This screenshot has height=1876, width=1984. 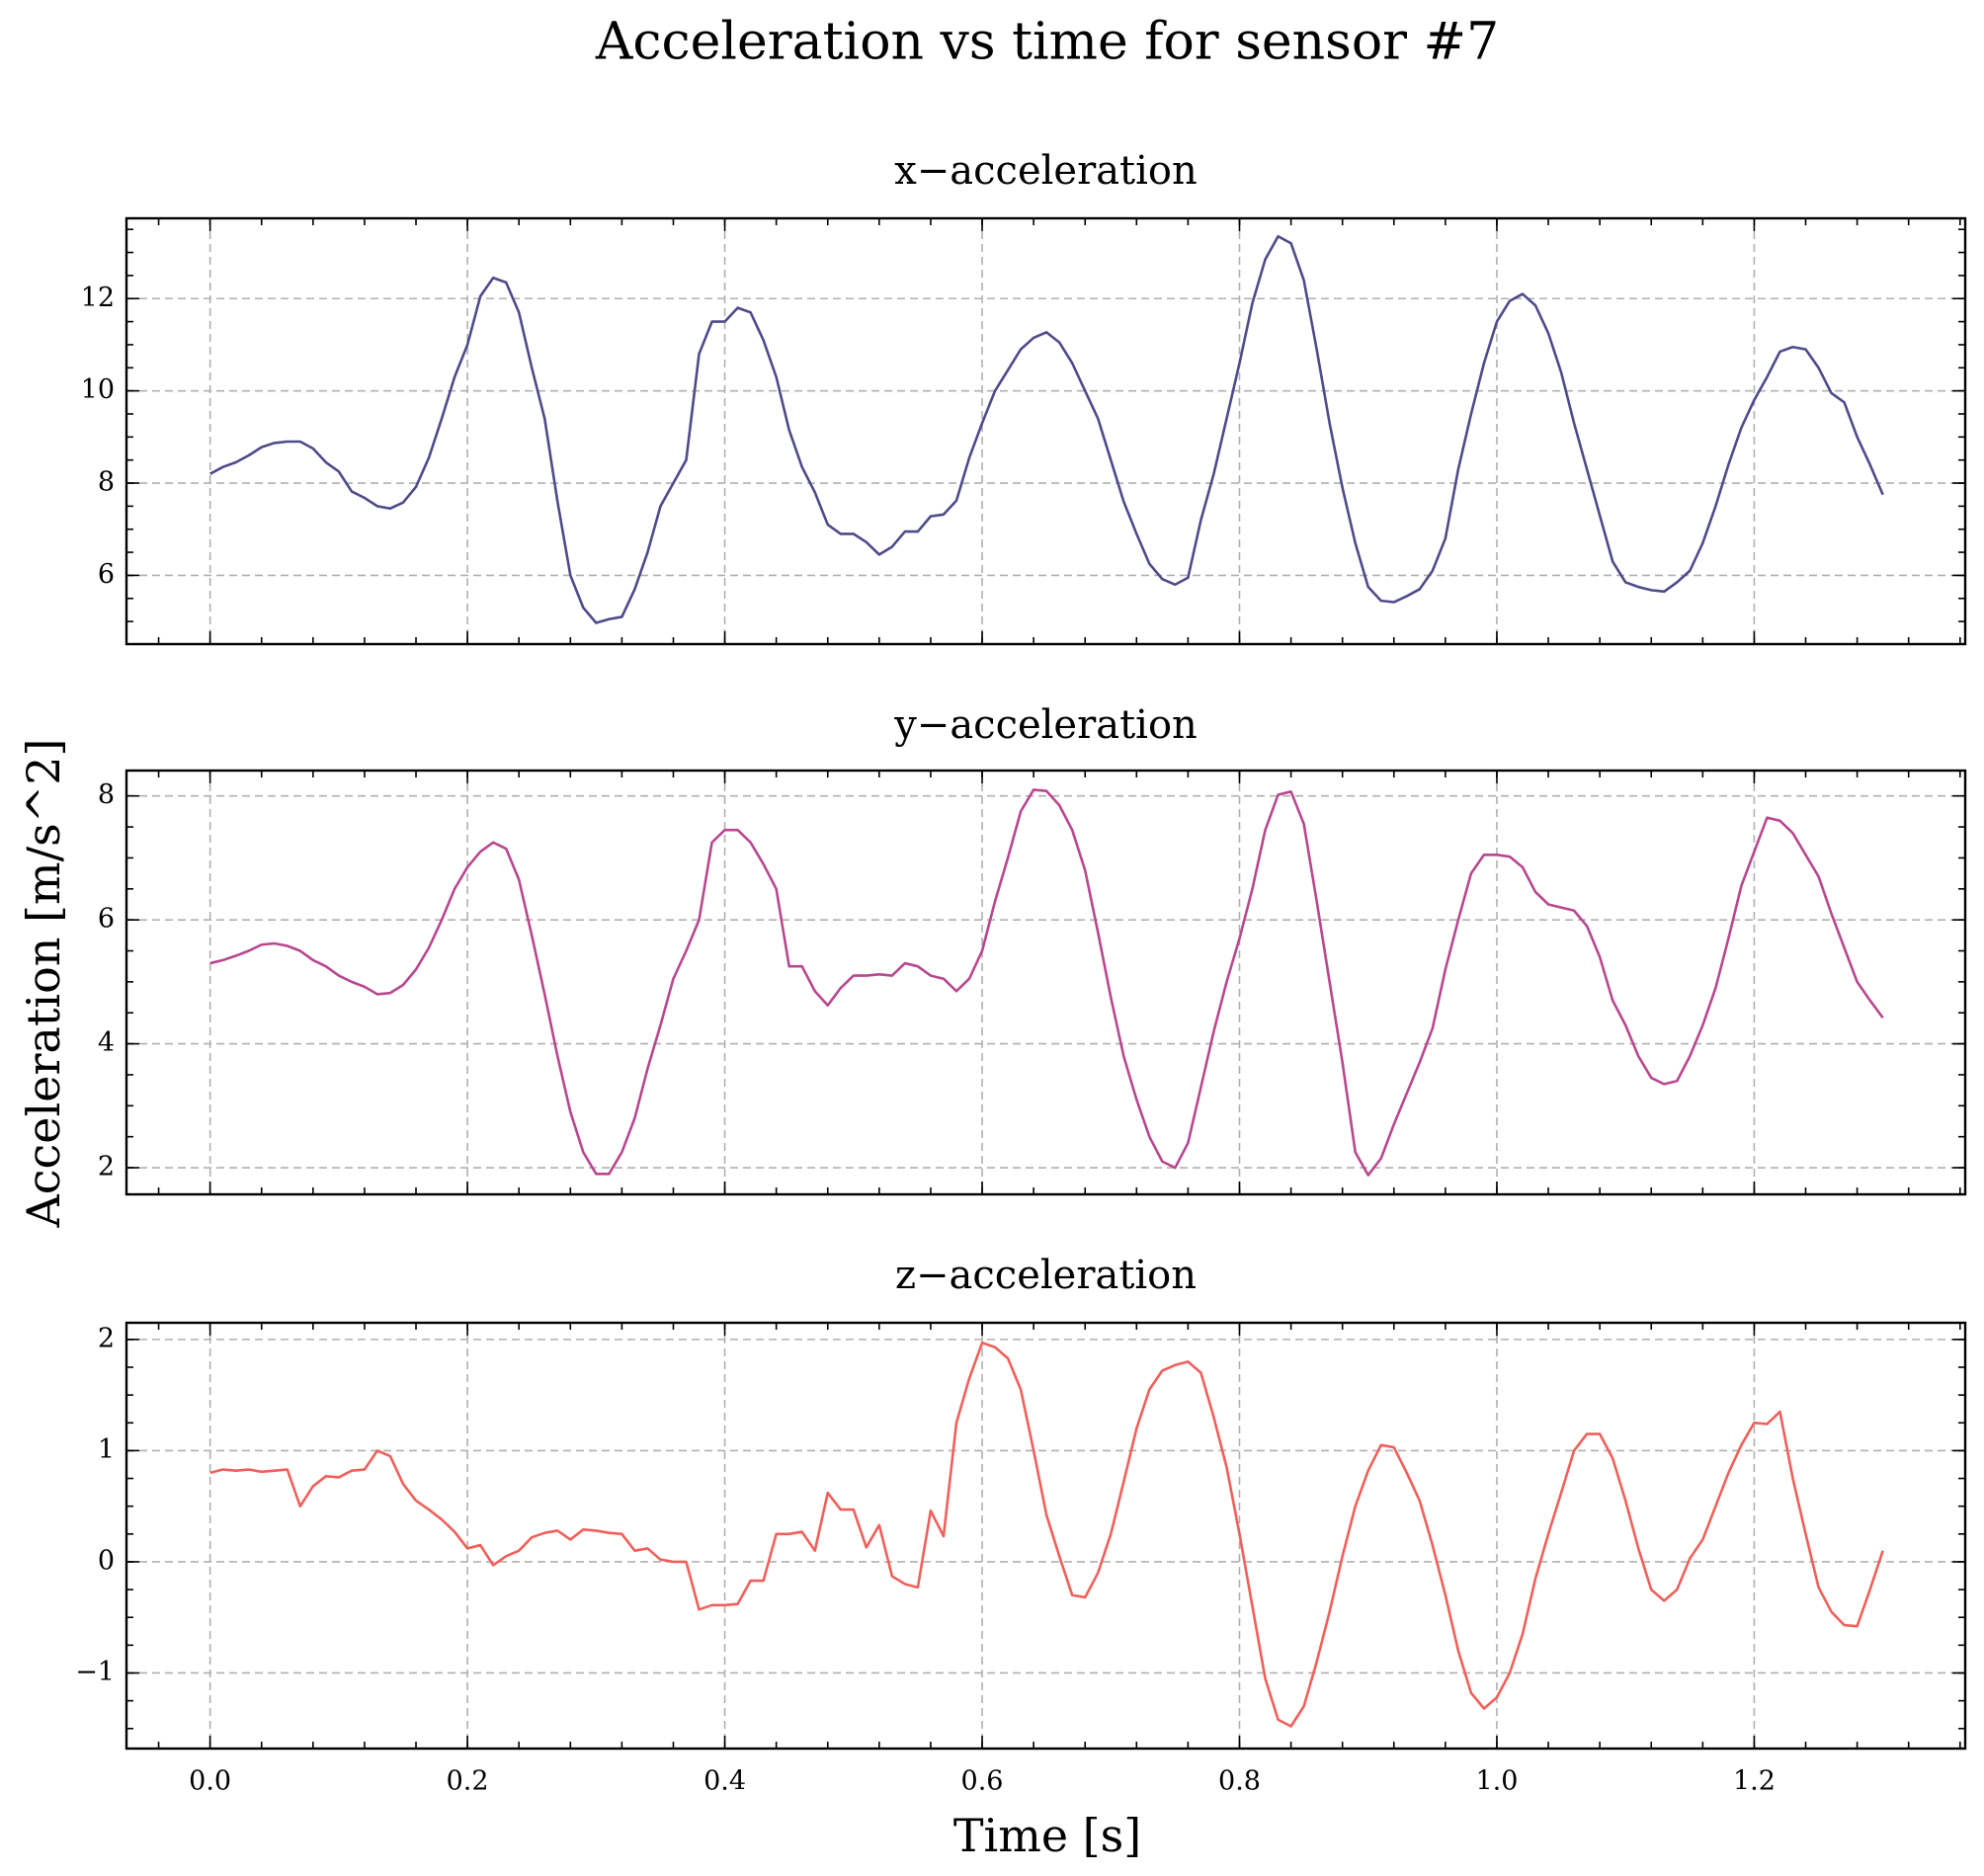 What do you see at coordinates (210, 1782) in the screenshot?
I see `x-tick-label: 0.0` at bounding box center [210, 1782].